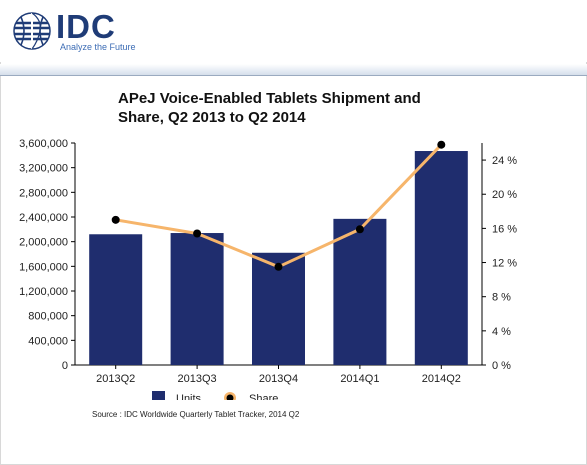 The height and width of the screenshot is (465, 587). What do you see at coordinates (158, 395) in the screenshot?
I see `legend-swatch-units` at bounding box center [158, 395].